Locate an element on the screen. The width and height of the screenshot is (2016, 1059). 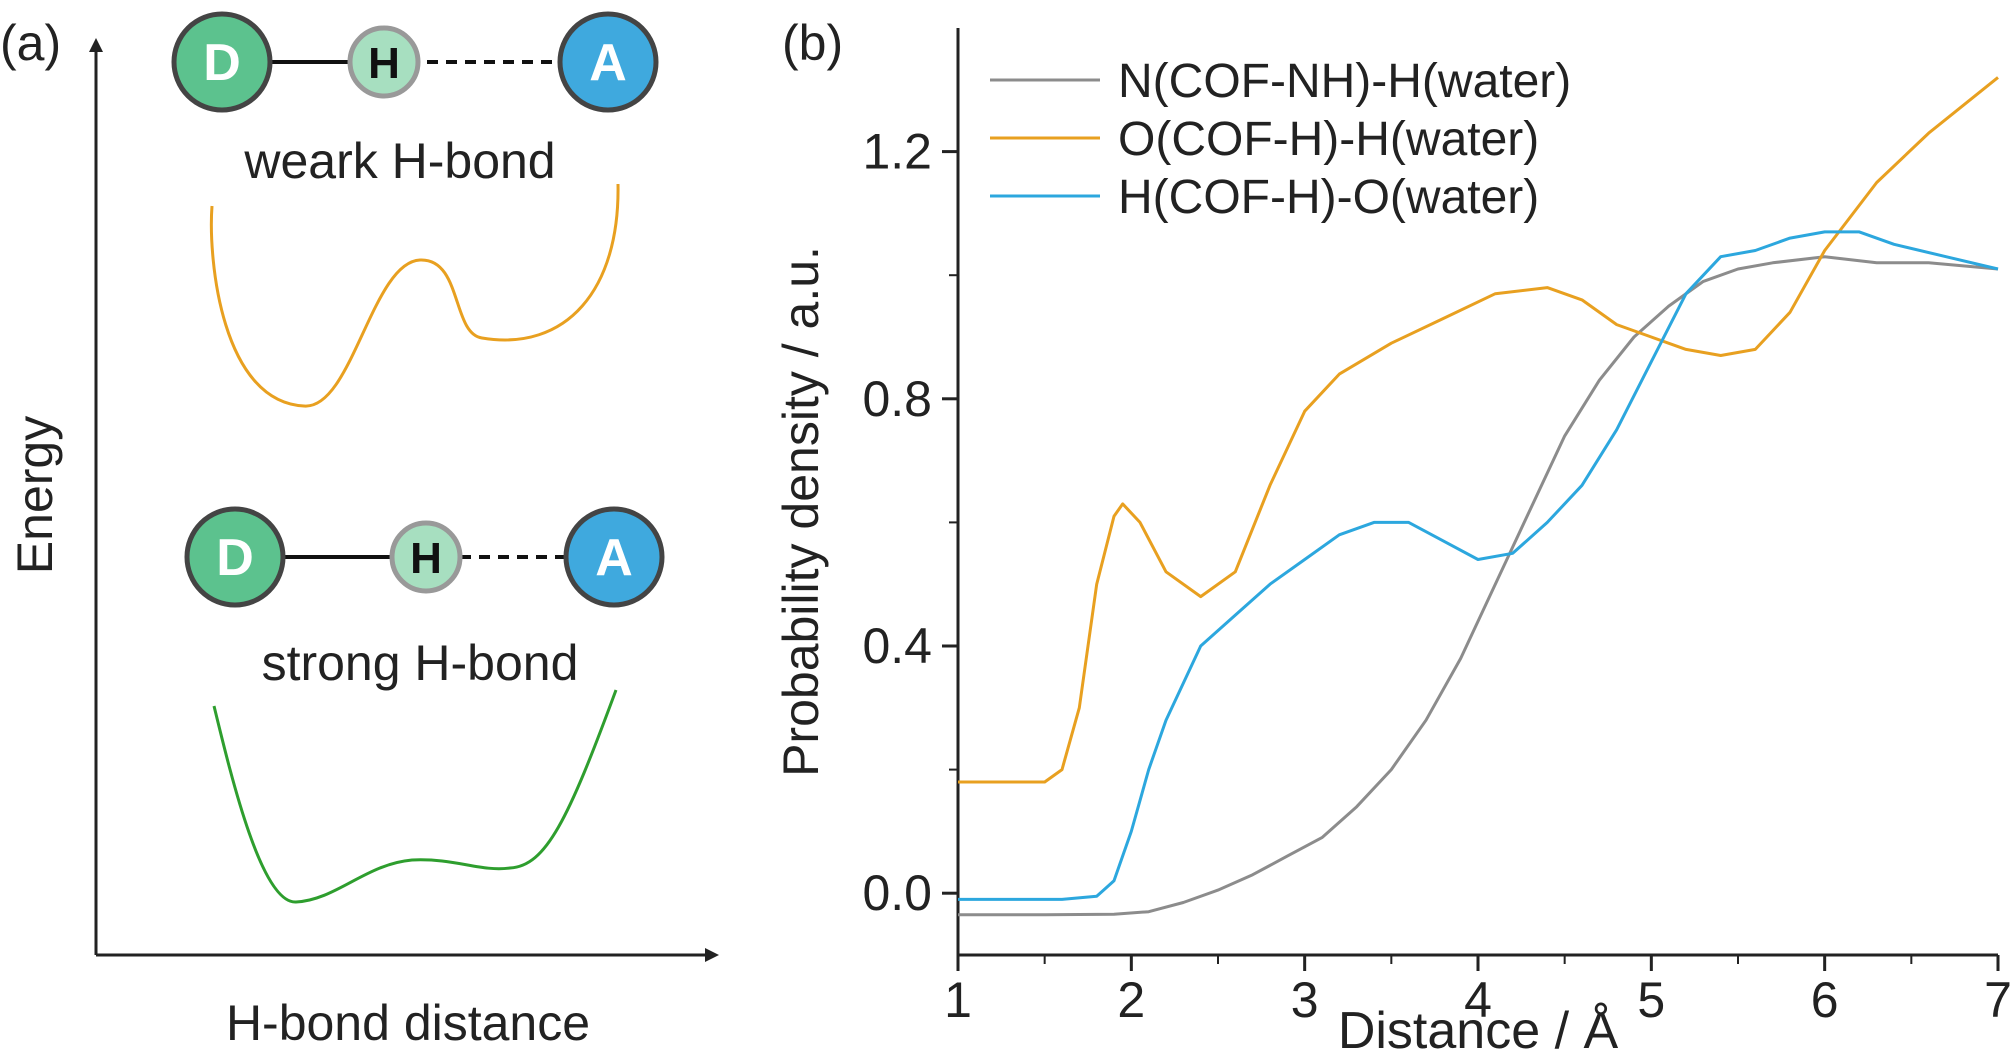
x-tick-label: 1 is located at coordinates (958, 1000).